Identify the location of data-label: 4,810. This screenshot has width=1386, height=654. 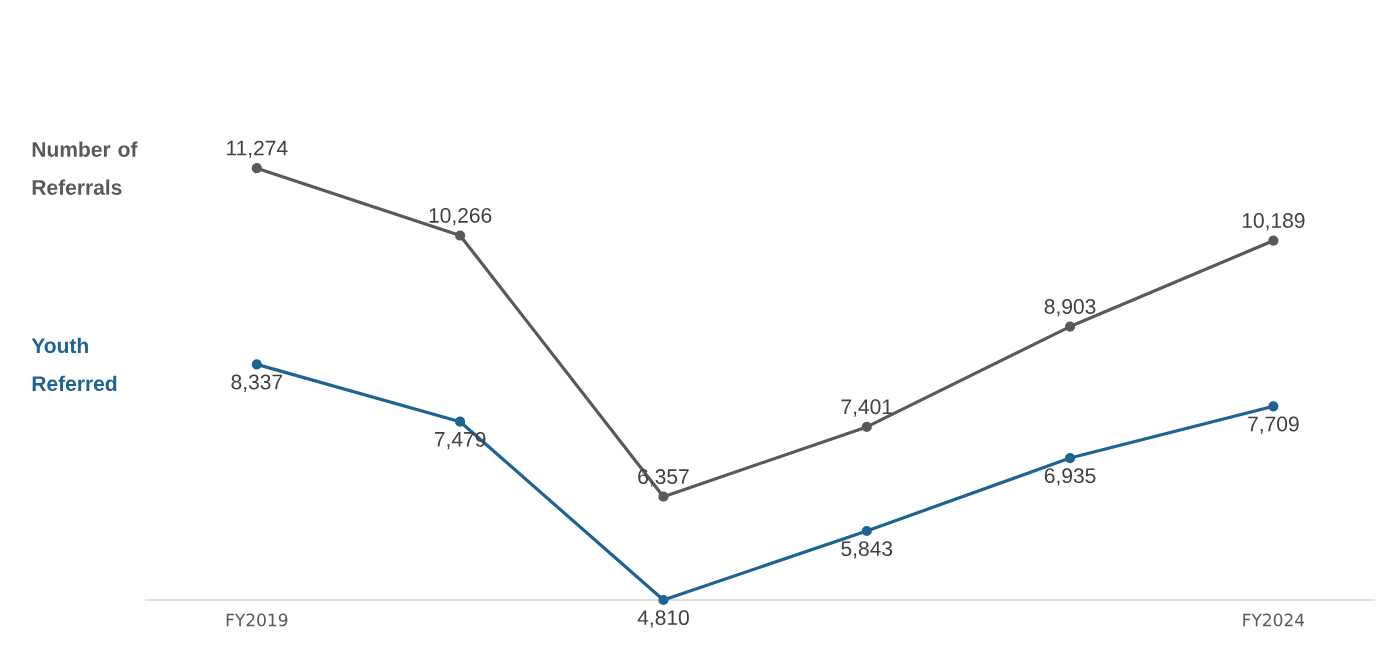
(663, 619).